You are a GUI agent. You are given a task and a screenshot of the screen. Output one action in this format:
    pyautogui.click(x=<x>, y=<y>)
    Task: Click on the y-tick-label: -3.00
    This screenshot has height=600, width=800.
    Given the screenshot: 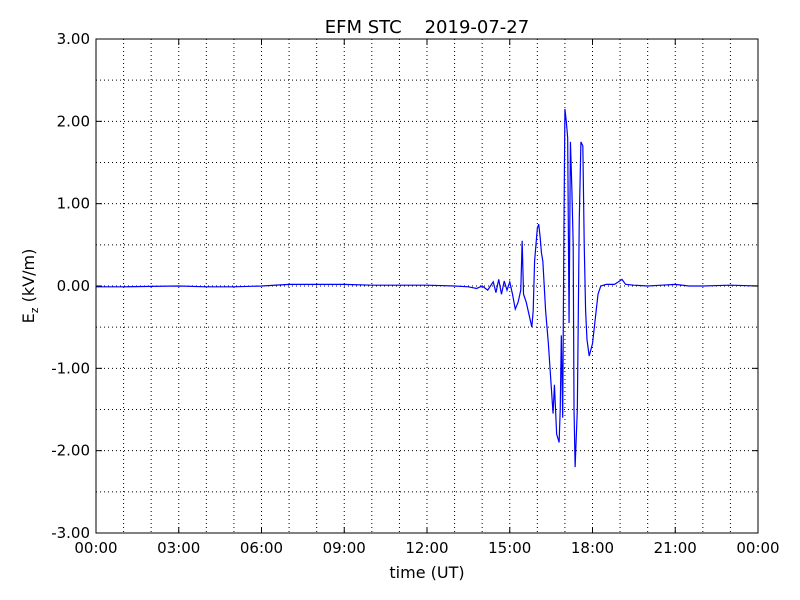 What is the action you would take?
    pyautogui.click(x=70, y=533)
    